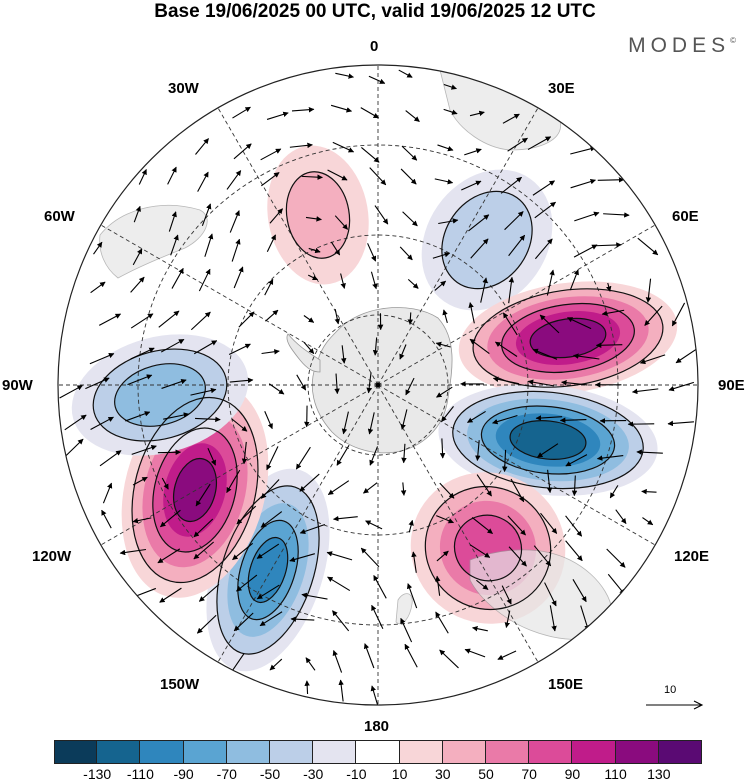  Describe the element at coordinates (566, 684) in the screenshot. I see `lon-label-150e: 150E` at that location.